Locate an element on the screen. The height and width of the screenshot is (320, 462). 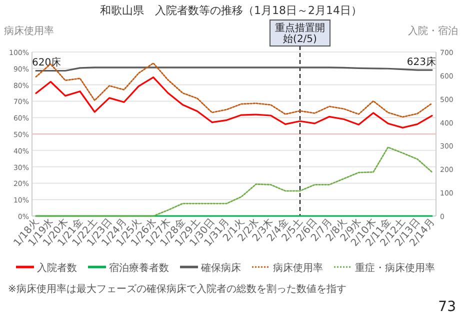
text: ※病床使用率は最大フェーズの確保病床で入院者の総数を割った数値を指す is located at coordinates (177, 289).